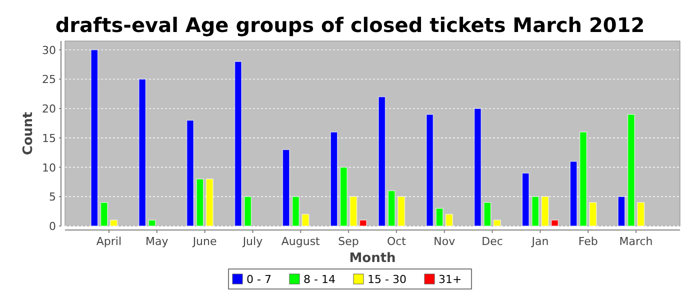  What do you see at coordinates (588, 241) in the screenshot?
I see `x-tick-label: Feb` at bounding box center [588, 241].